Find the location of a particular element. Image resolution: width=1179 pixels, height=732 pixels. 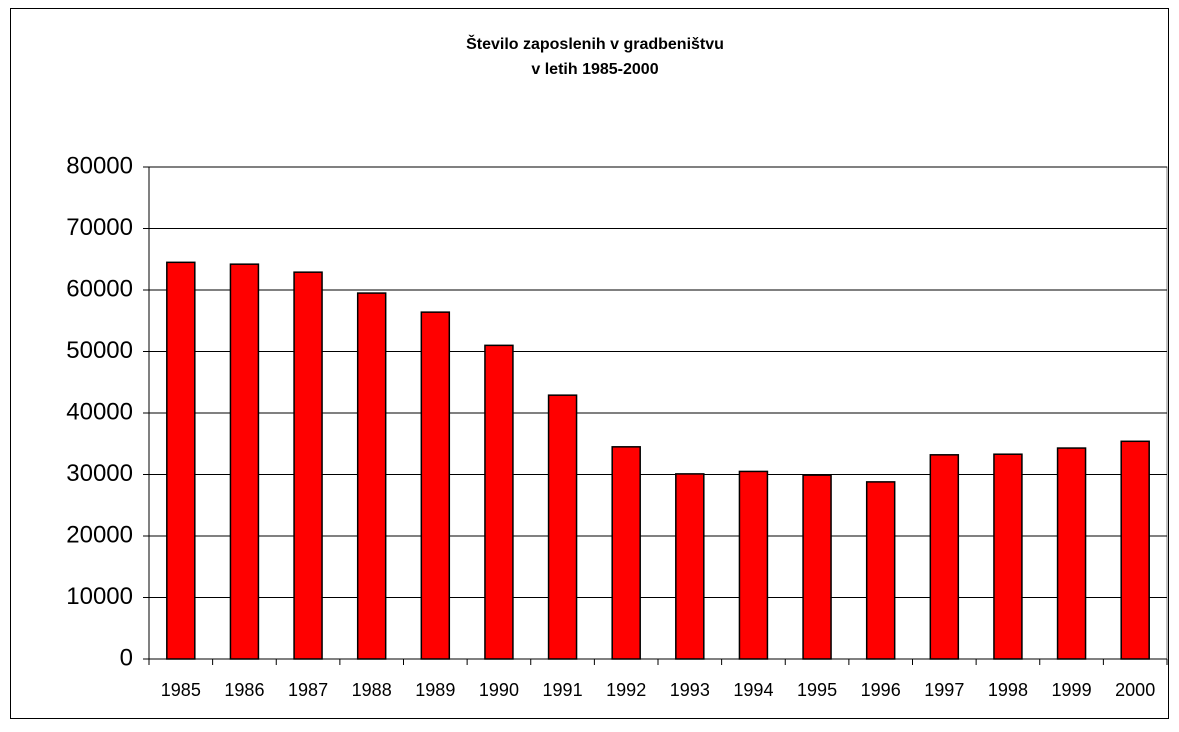

y-tick-label: 80000 is located at coordinates (99, 165).